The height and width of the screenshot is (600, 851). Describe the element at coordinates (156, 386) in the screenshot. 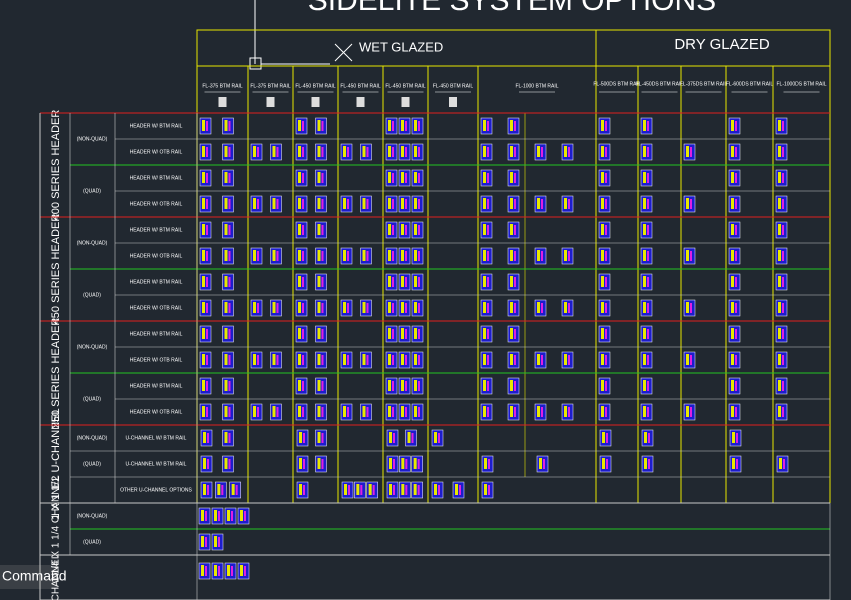

I see `row-label: HEADER W/ BTM RAIL` at that location.